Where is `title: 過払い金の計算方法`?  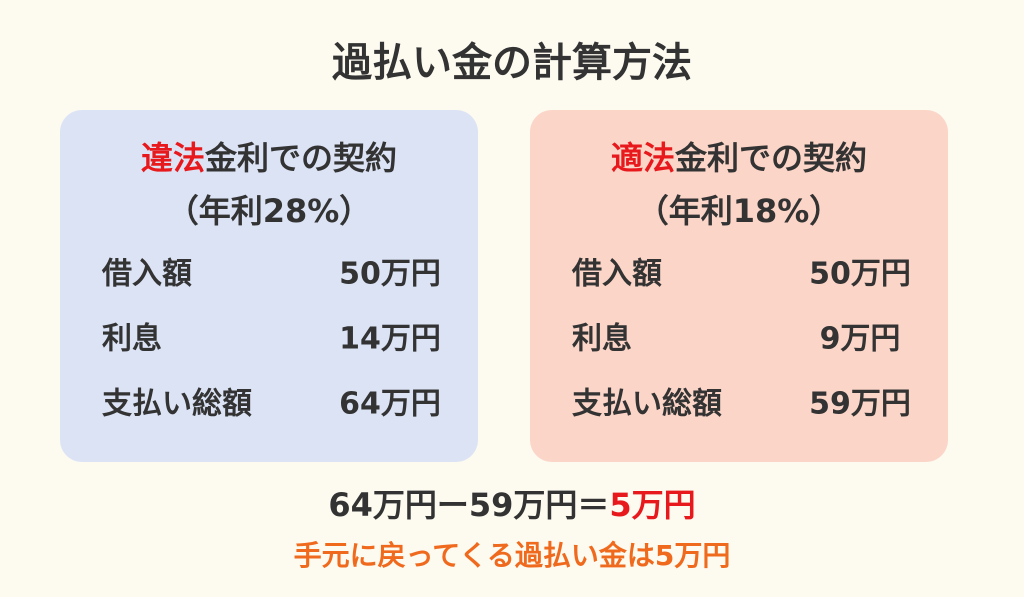 title: 過払い金の計算方法 is located at coordinates (512, 63).